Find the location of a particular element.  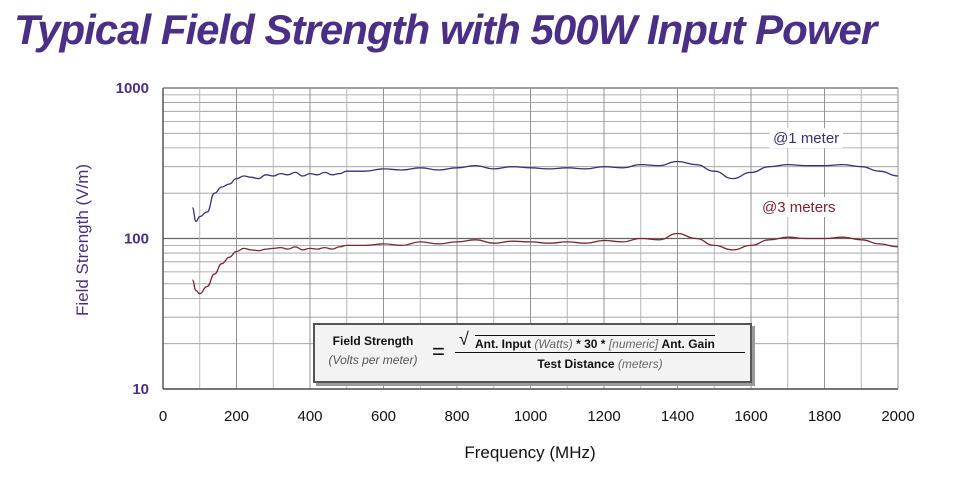

formula-fraction-bar is located at coordinates (600, 352).